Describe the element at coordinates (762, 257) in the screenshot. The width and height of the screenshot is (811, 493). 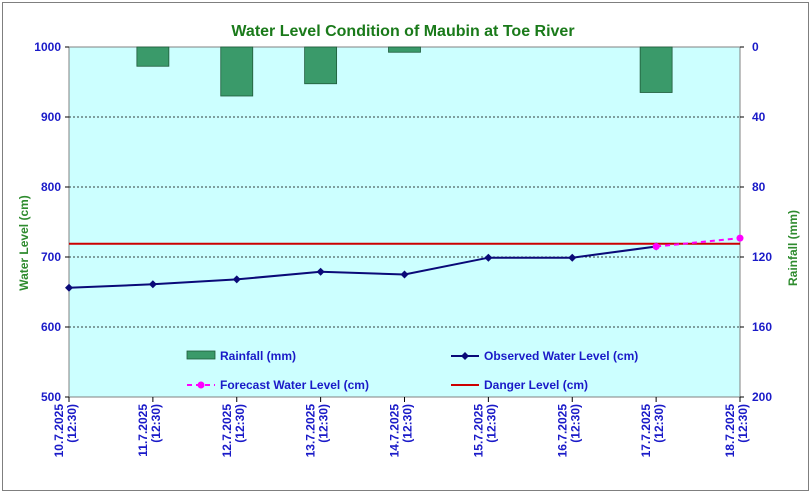
I see `y2-tick-label: 120` at that location.